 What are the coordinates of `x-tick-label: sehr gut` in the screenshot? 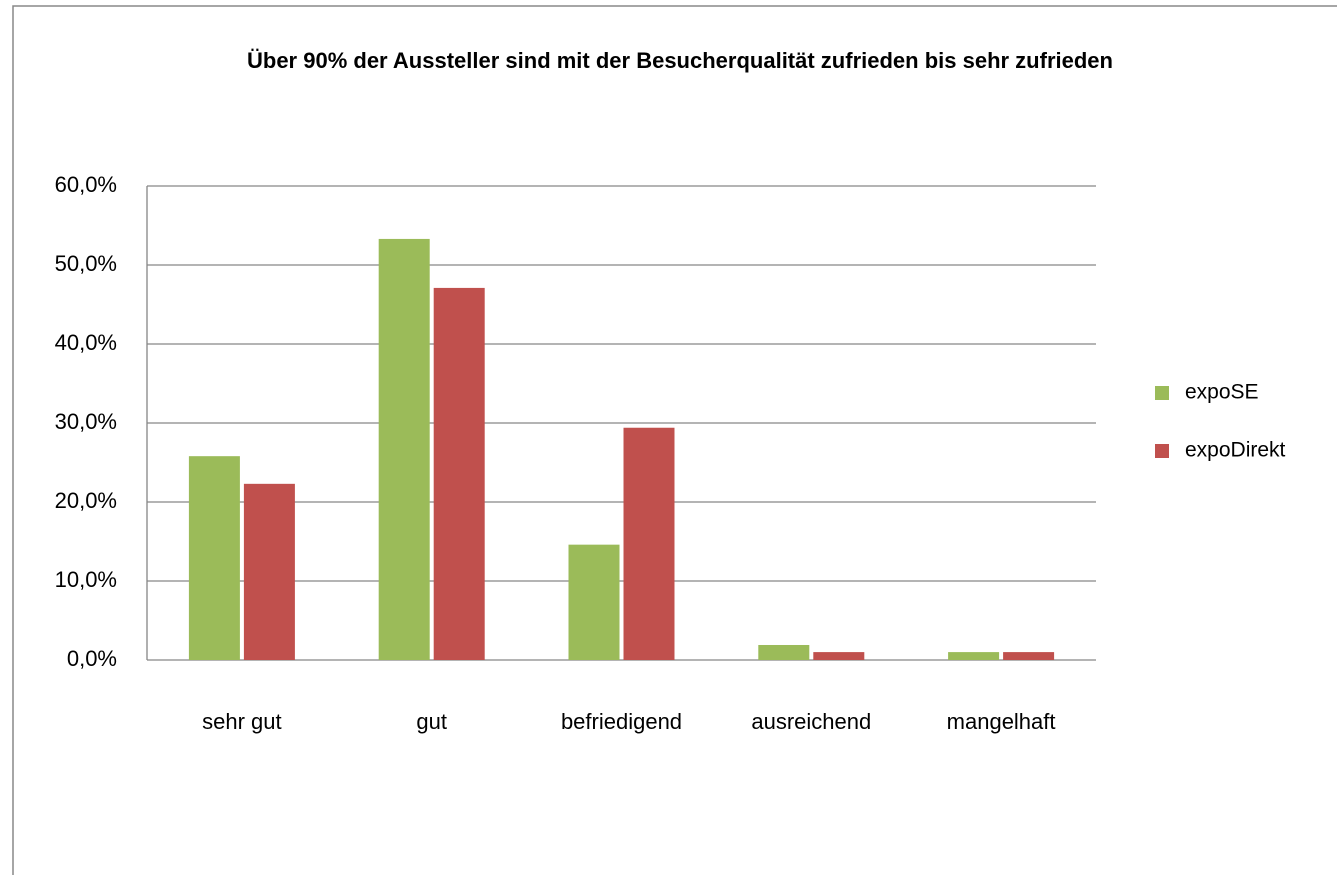 It's located at (242, 721).